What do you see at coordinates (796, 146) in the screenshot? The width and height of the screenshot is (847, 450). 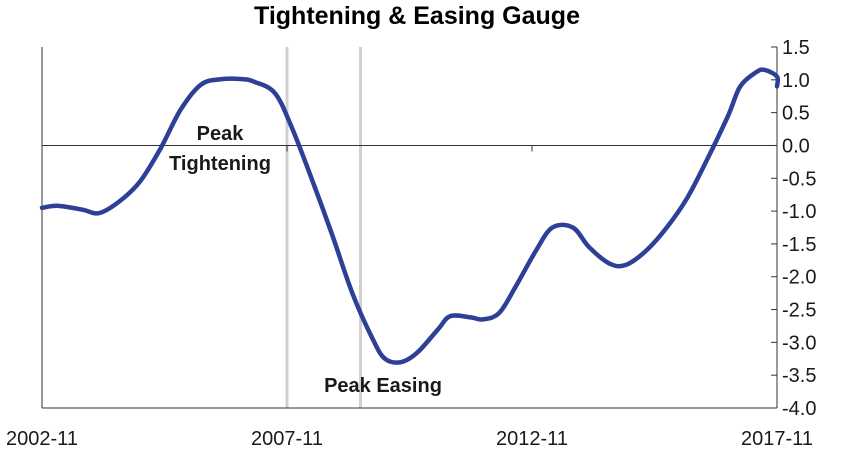 I see `y-tick-label: 0.0` at bounding box center [796, 146].